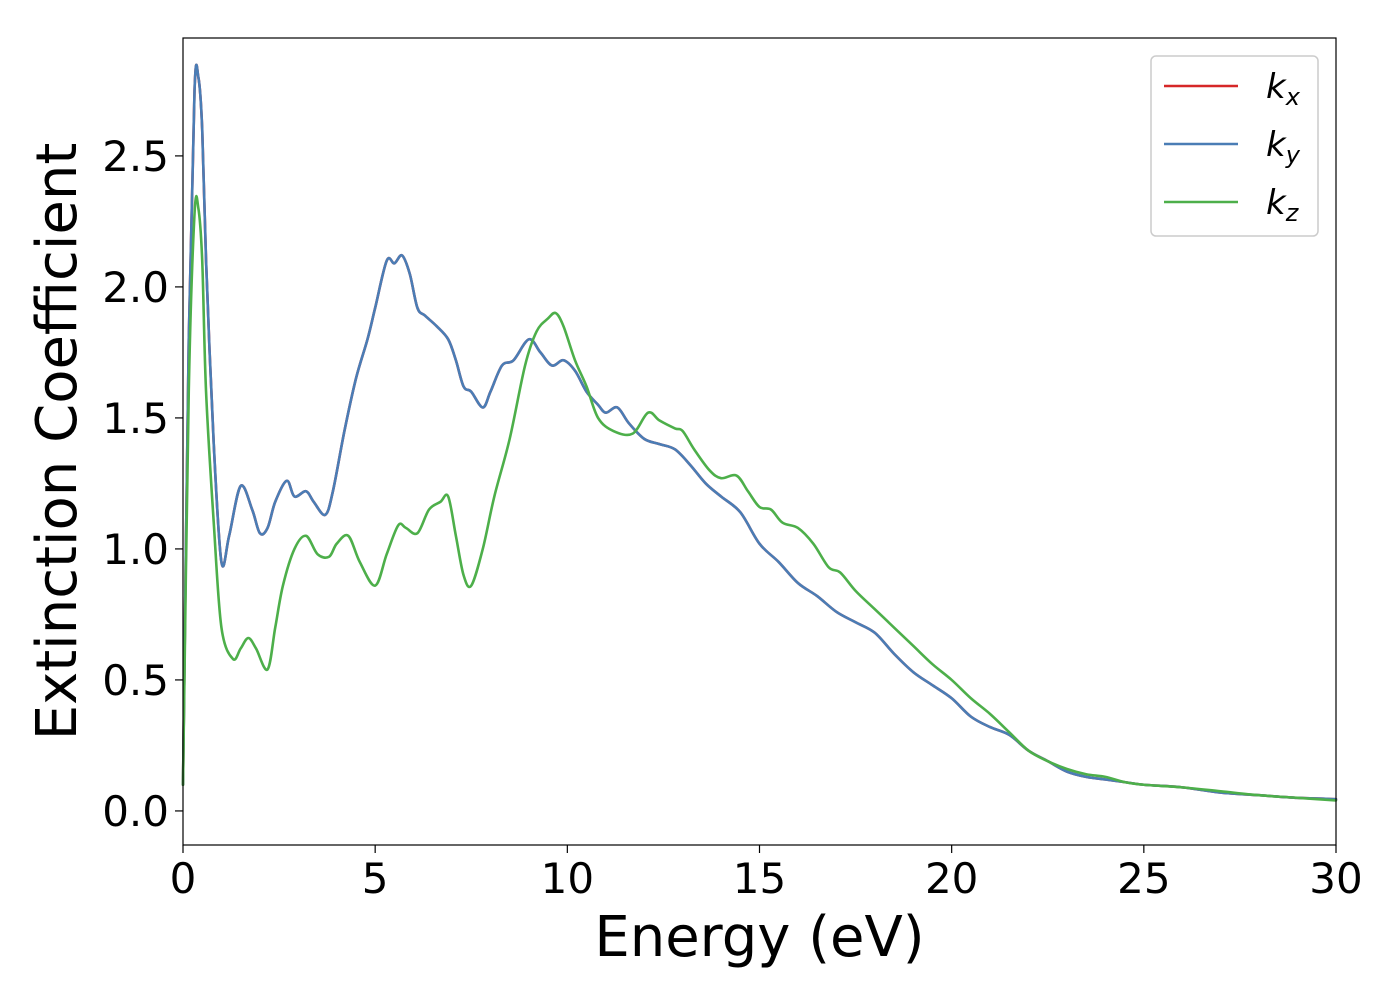  Describe the element at coordinates (135, 811) in the screenshot. I see `y-tick-label: 0.0` at that location.